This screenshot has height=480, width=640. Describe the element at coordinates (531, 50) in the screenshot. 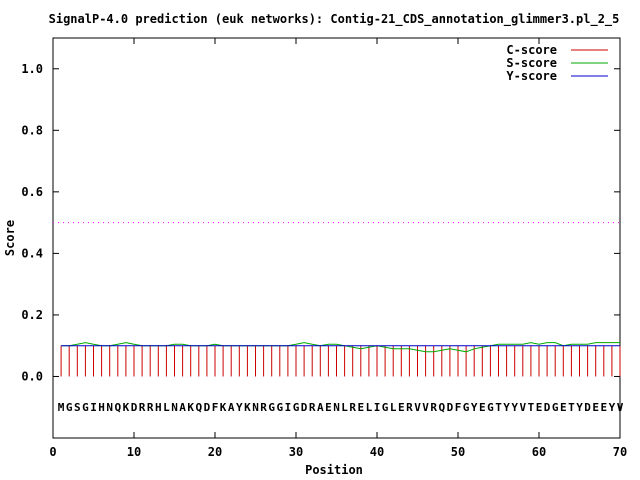

I see `legend-label: C-score` at that location.